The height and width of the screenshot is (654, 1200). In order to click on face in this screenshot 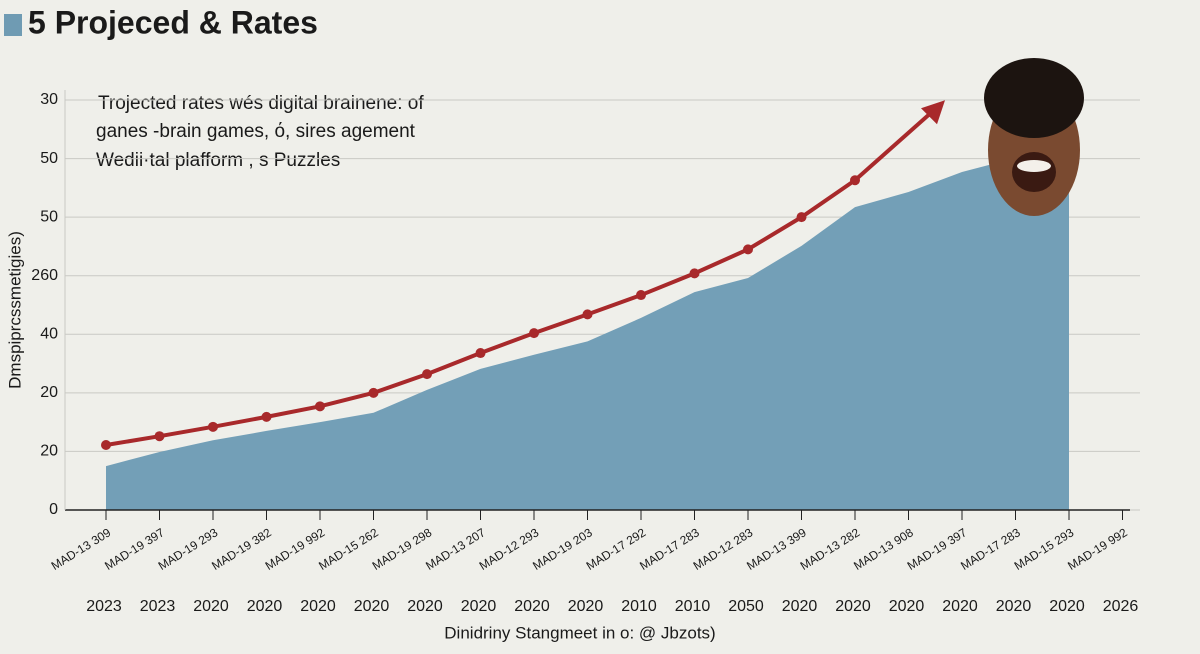, I will do `click(1034, 137)`.